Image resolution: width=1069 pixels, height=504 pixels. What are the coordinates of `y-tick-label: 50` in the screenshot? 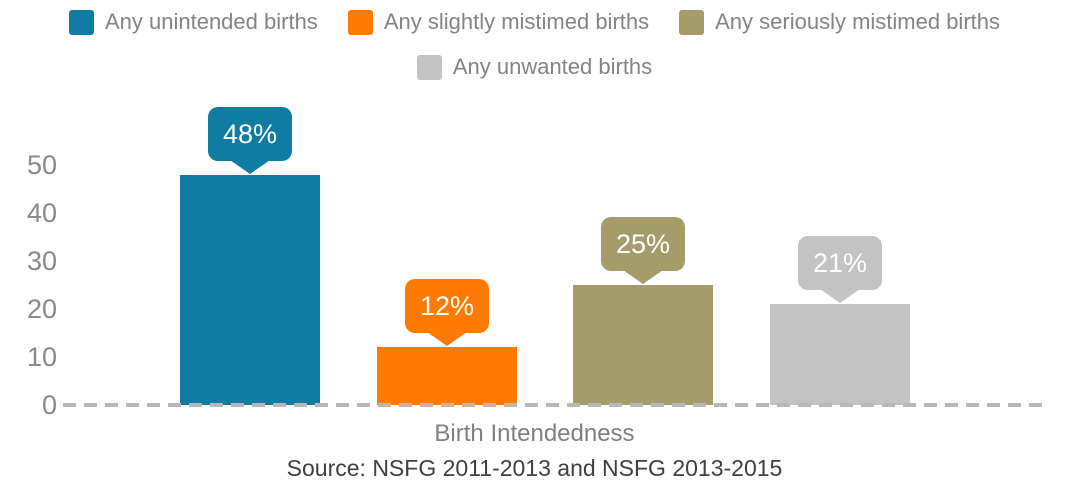 It's located at (41, 165).